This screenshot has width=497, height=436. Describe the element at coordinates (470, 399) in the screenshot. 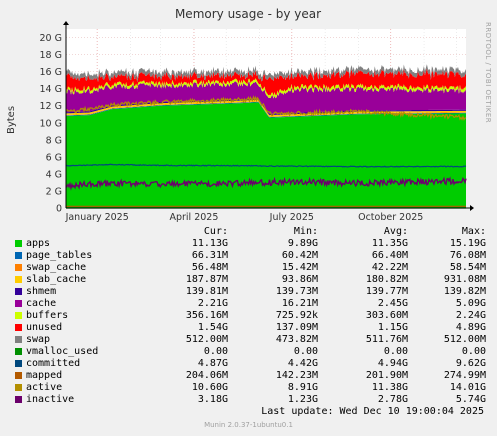

I see `legend-value-max: 5.74G` at that location.